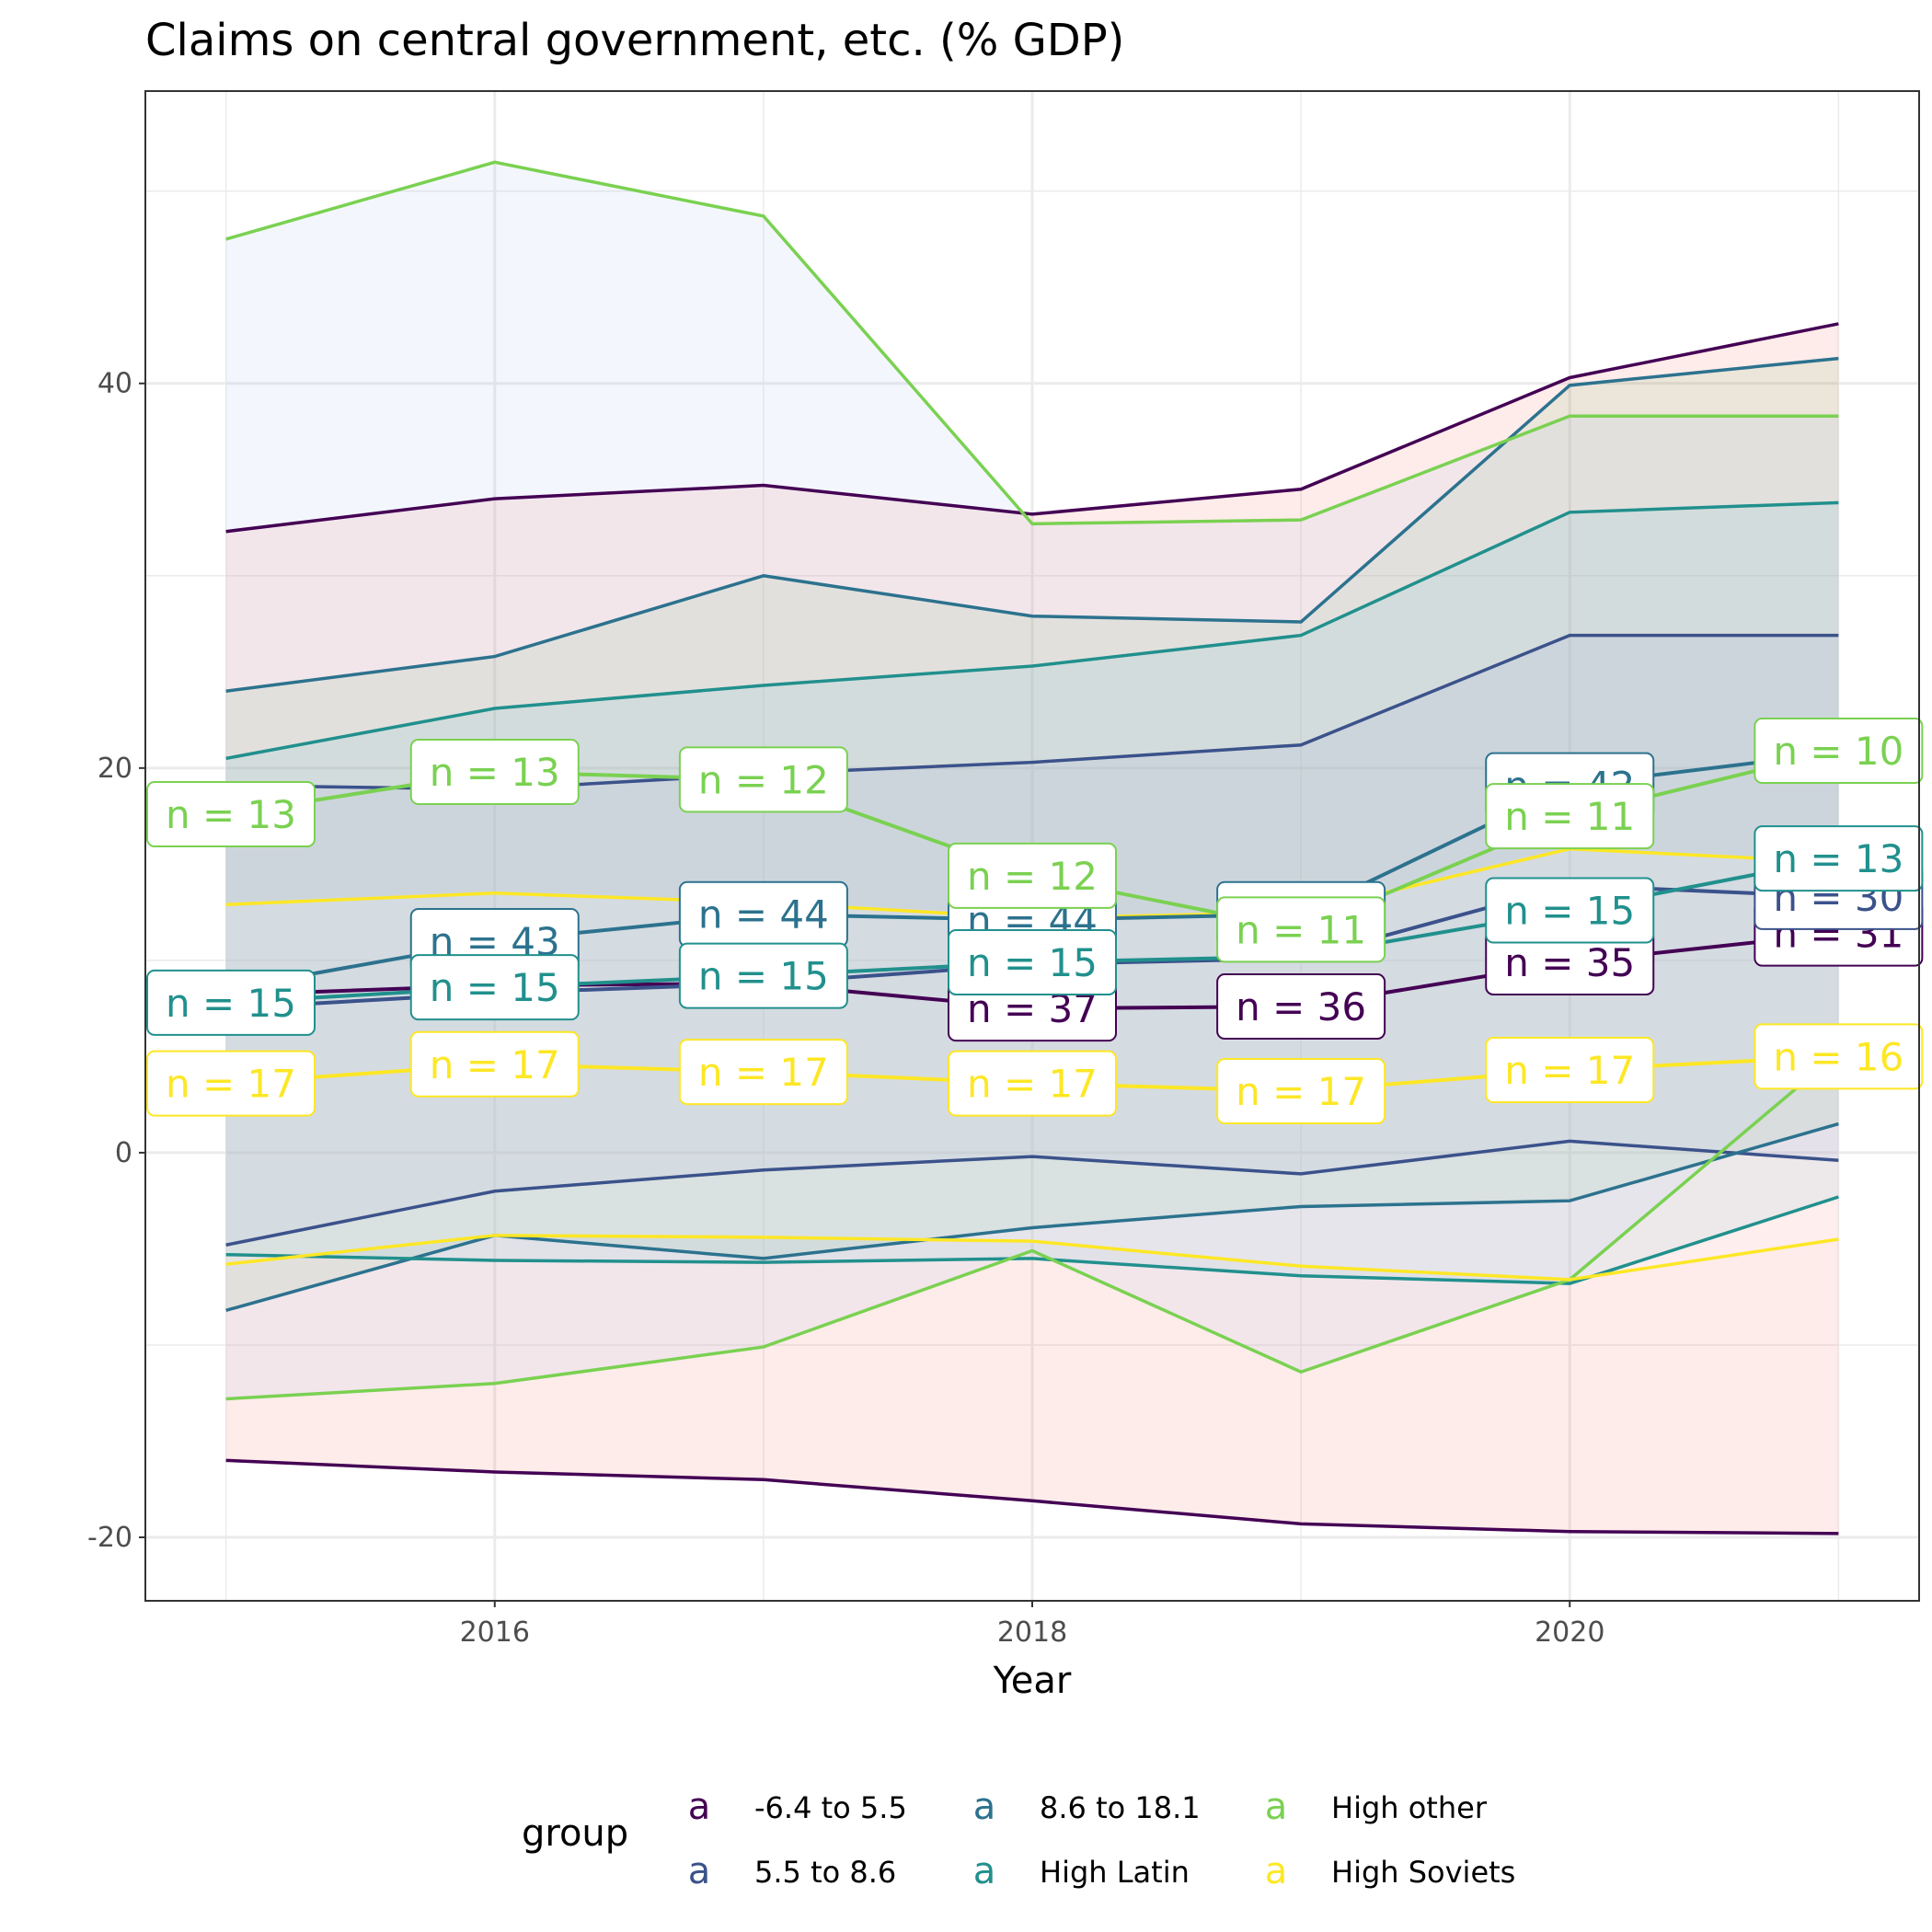  What do you see at coordinates (1569, 1632) in the screenshot?
I see `x-tick-label: 2020` at bounding box center [1569, 1632].